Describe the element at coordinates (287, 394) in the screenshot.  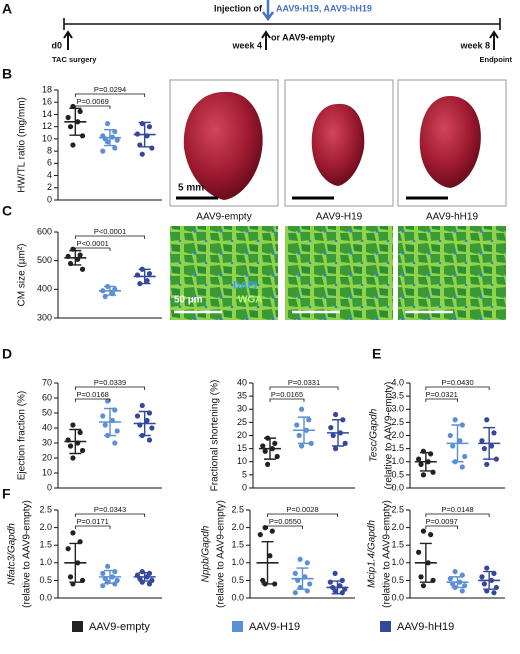
I see `p-value: P=0.0165` at that location.